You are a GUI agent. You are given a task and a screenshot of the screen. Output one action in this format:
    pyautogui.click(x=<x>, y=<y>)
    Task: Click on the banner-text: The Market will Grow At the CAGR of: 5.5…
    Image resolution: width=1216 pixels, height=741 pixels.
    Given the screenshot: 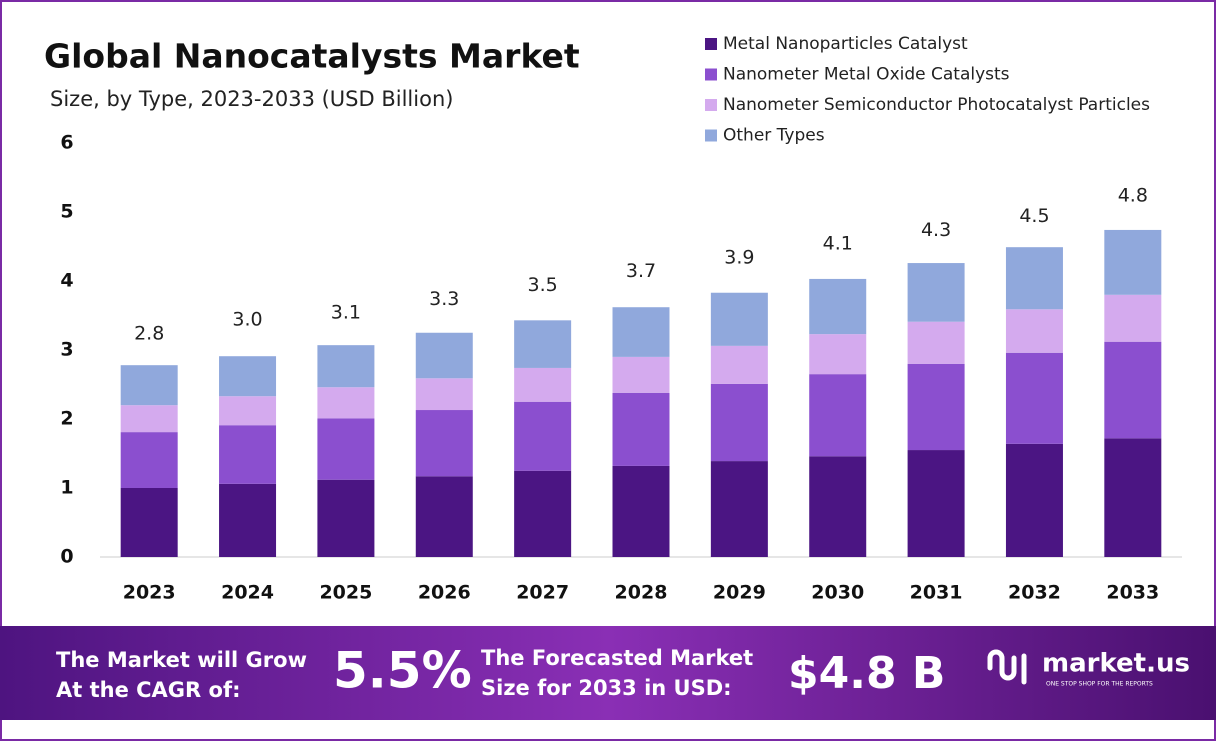 What is the action you would take?
    pyautogui.click(x=623, y=672)
    